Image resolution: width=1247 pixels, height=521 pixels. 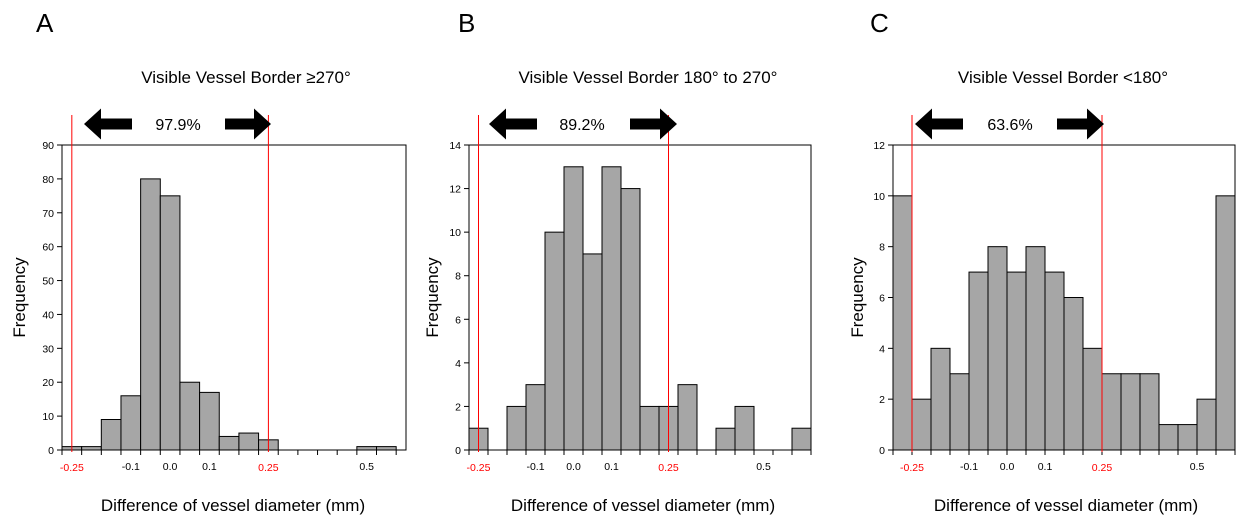 I want to click on panel-b-y-axis-label: Frequency, so click(x=432, y=297).